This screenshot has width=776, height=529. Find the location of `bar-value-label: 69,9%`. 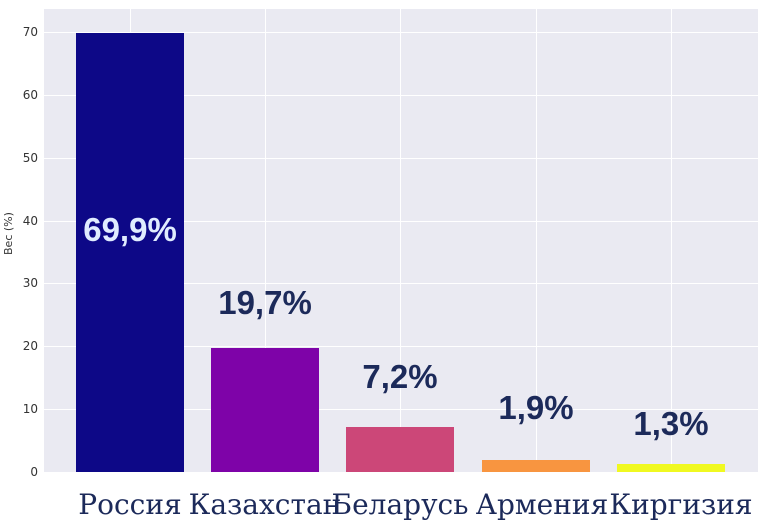

bar-value-label: 69,9% is located at coordinates (130, 229).